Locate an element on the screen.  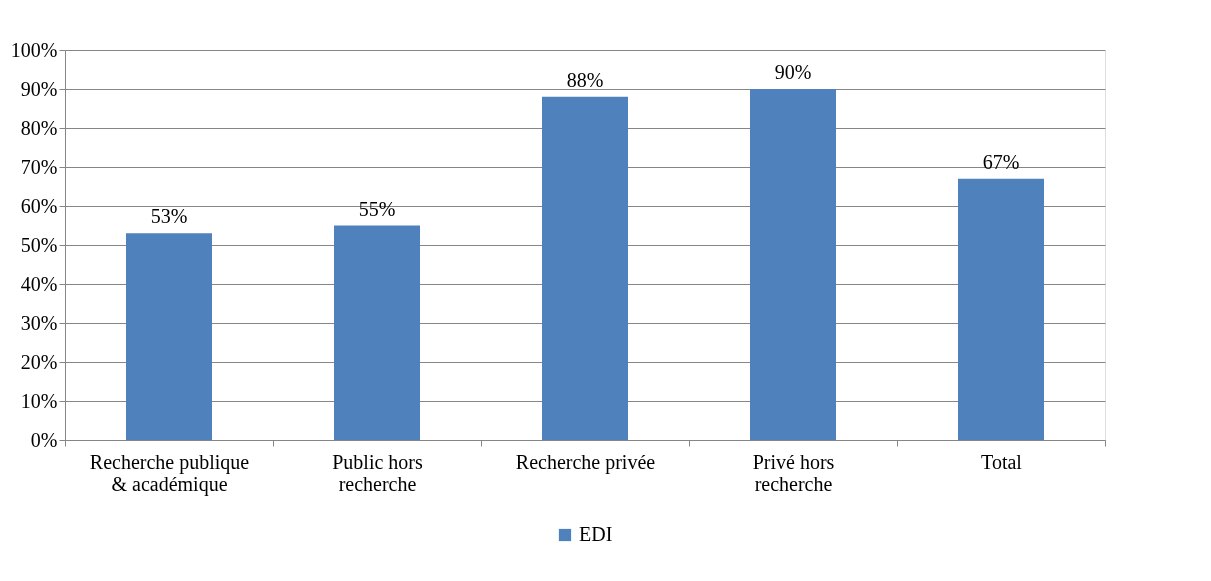
legend-label: EDI is located at coordinates (596, 534).